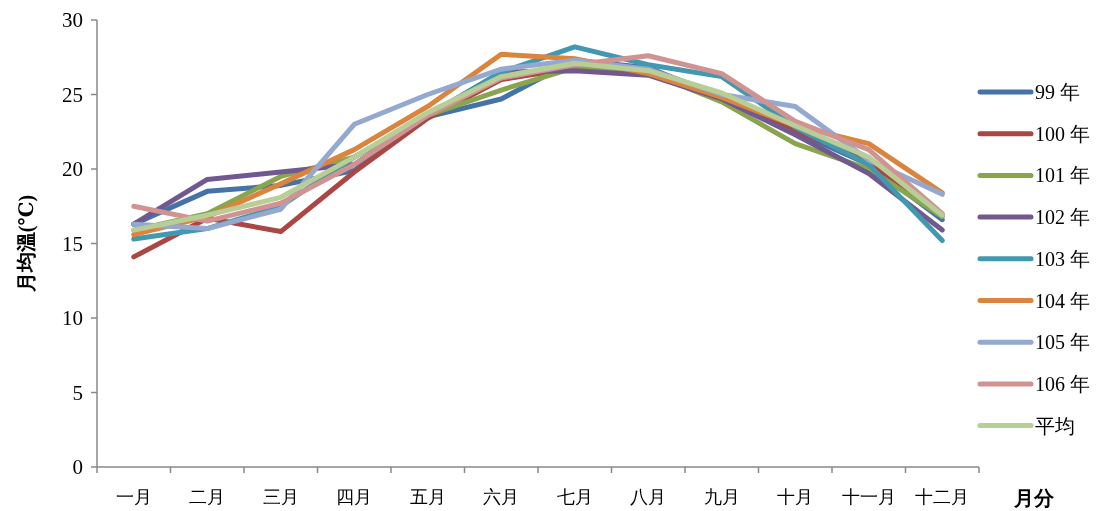 Image resolution: width=1109 pixels, height=511 pixels. Describe the element at coordinates (868, 497) in the screenshot. I see `x-tick-label: 十一月` at that location.